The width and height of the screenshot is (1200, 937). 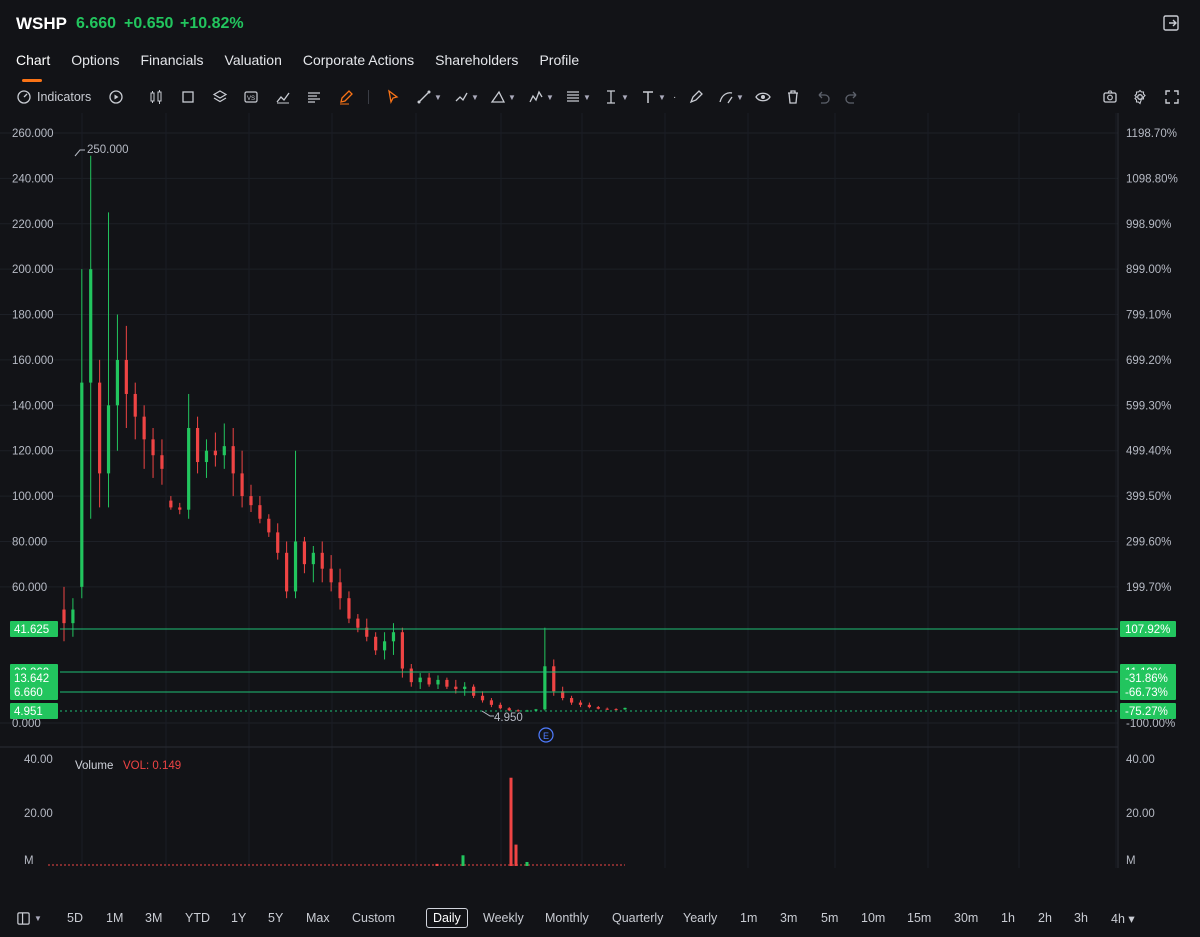 What do you see at coordinates (1008, 918) in the screenshot?
I see `timeframe-1h: 1h` at bounding box center [1008, 918].